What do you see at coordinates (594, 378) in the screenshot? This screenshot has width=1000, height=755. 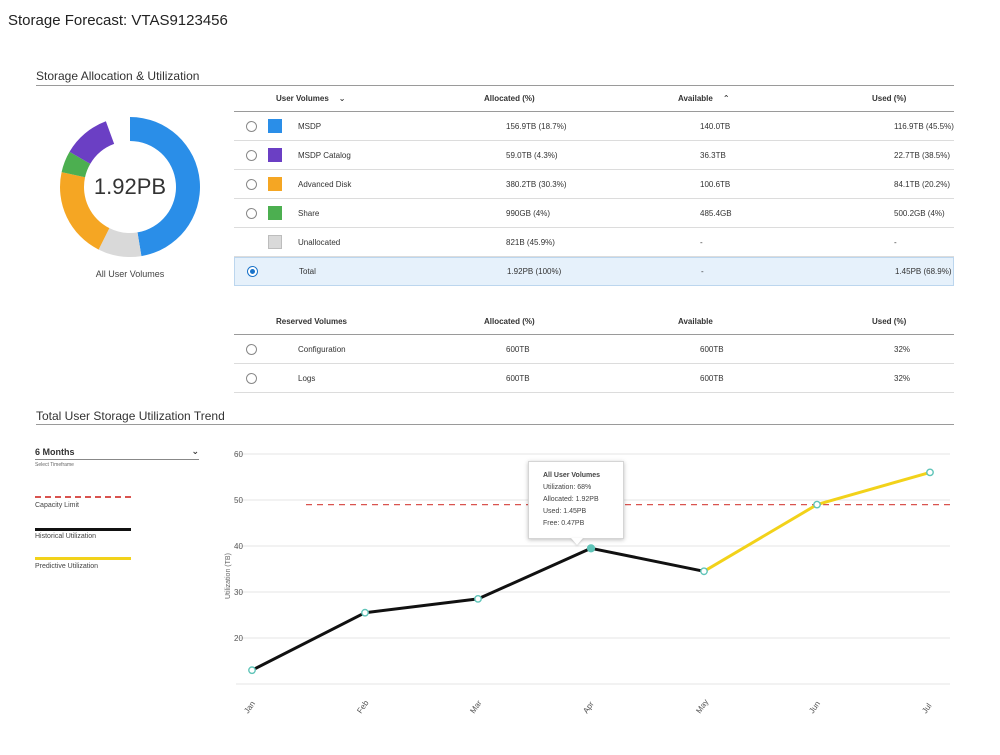 I see `table-row: Logs 600TB 600TB 32%` at bounding box center [594, 378].